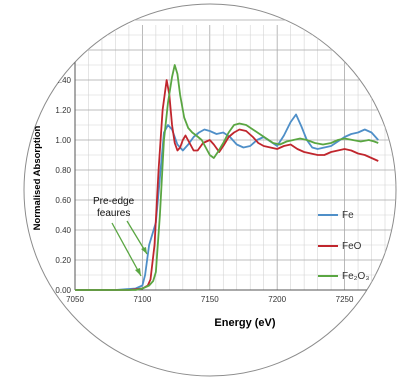 The height and width of the screenshot is (383, 398). I want to click on annotation-line-1: Pre-edge, so click(114, 201).